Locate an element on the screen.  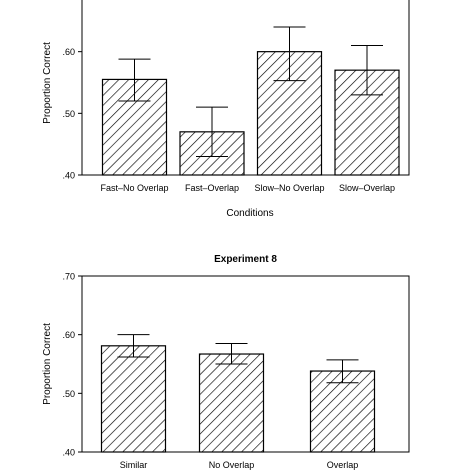
x-ticks: Similar No Overlap Overlap is located at coordinates (239, 465).